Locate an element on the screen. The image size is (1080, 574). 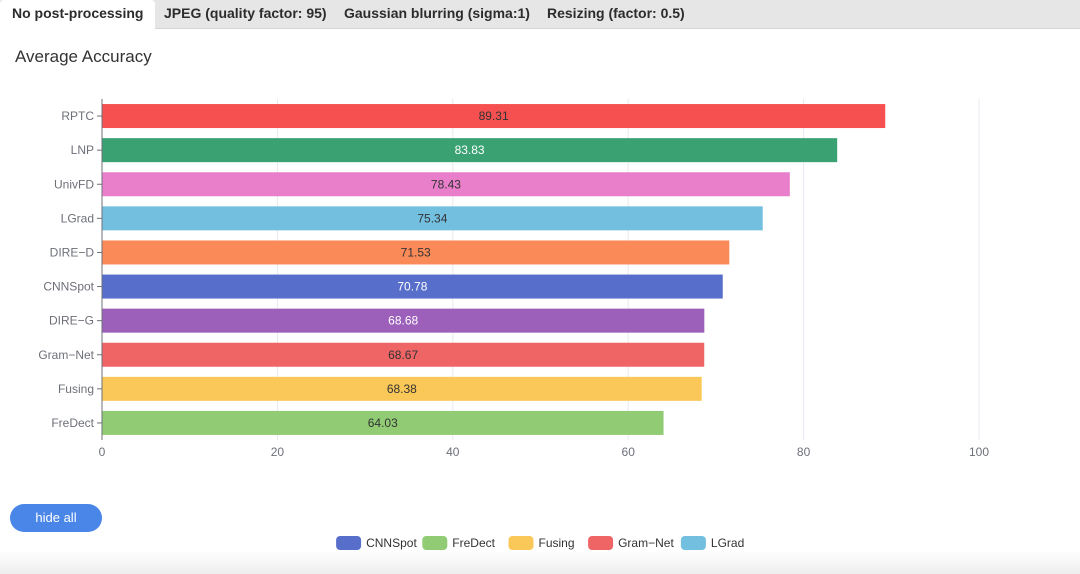
tab-no-post-processing: No post-processing is located at coordinates (78, 14).